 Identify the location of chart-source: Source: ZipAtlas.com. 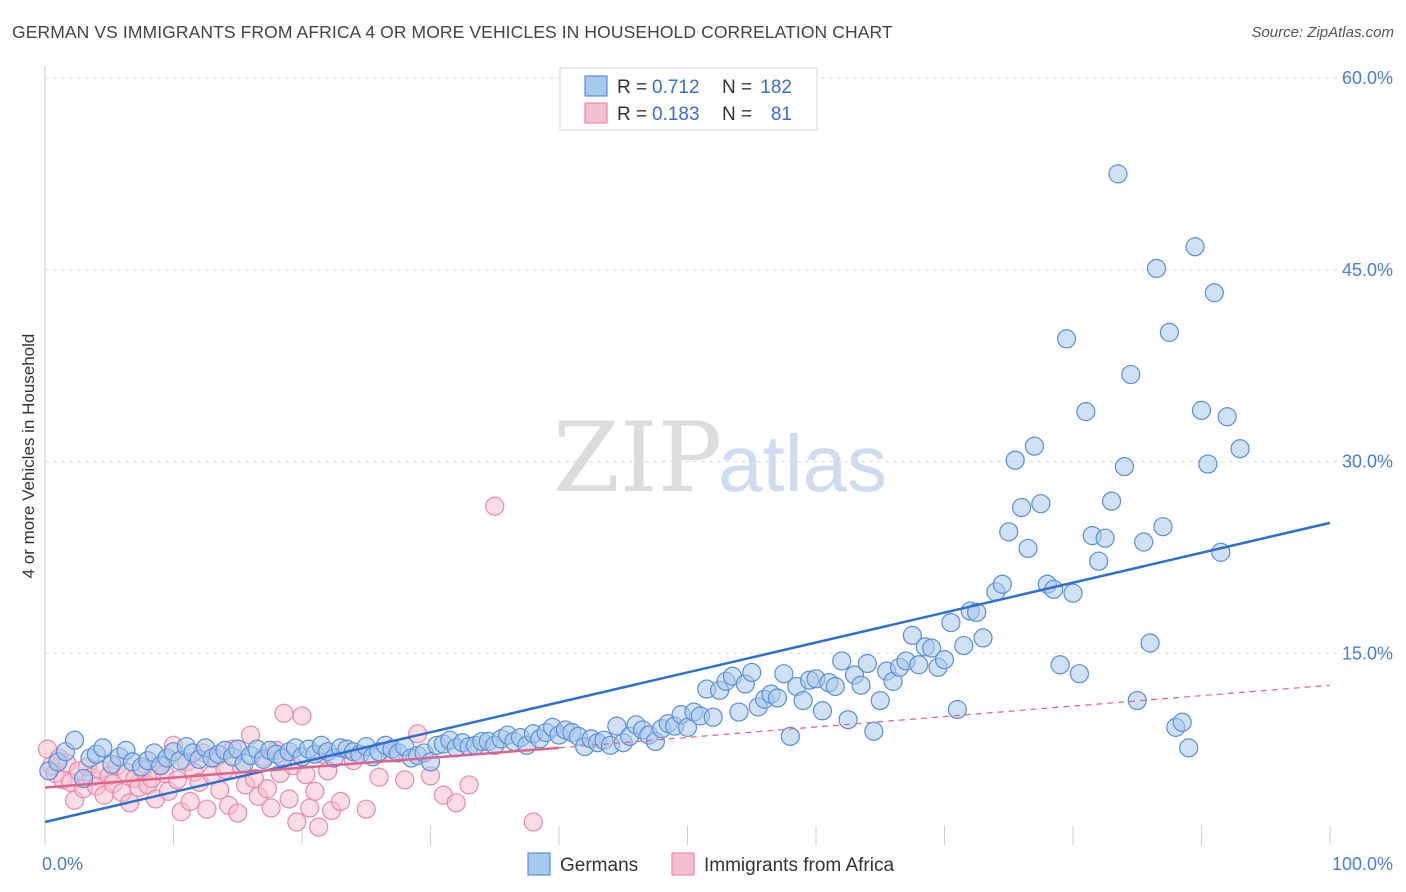
(1322, 32).